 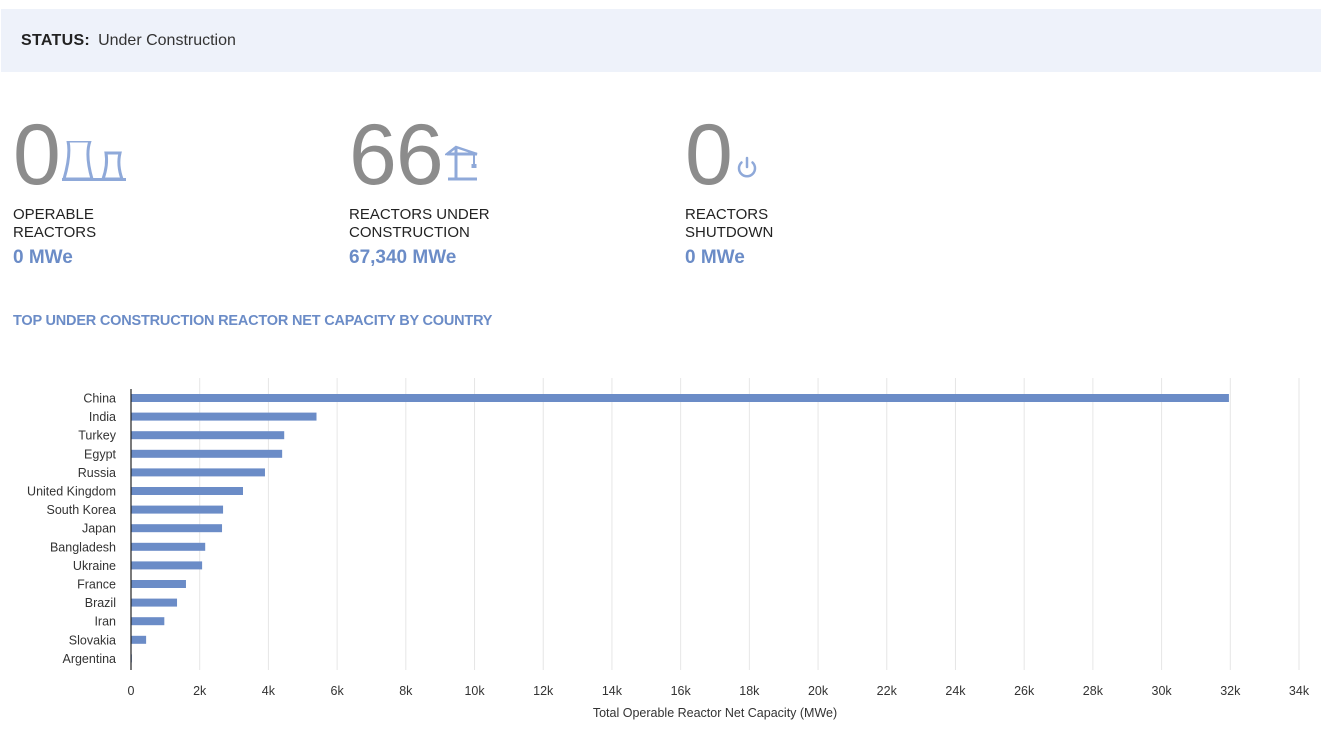 I want to click on category-label: Bangladesh, so click(x=83, y=547).